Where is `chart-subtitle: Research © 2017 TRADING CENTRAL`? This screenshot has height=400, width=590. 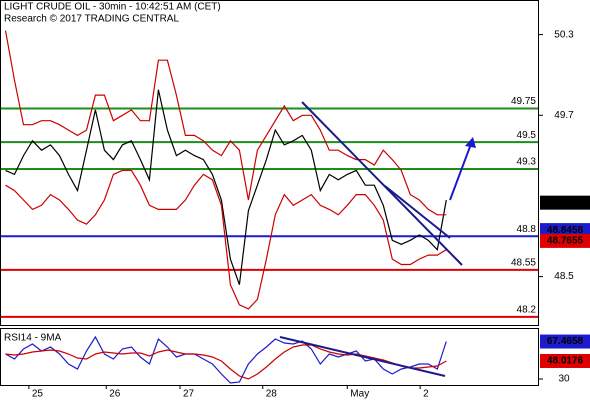
chart-subtitle: Research © 2017 TRADING CENTRAL is located at coordinates (91, 19).